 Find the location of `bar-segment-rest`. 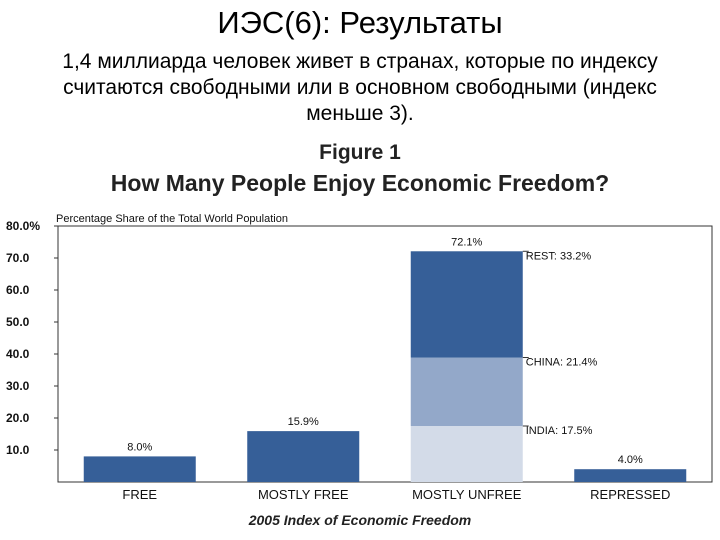

bar-segment-rest is located at coordinates (466, 304).